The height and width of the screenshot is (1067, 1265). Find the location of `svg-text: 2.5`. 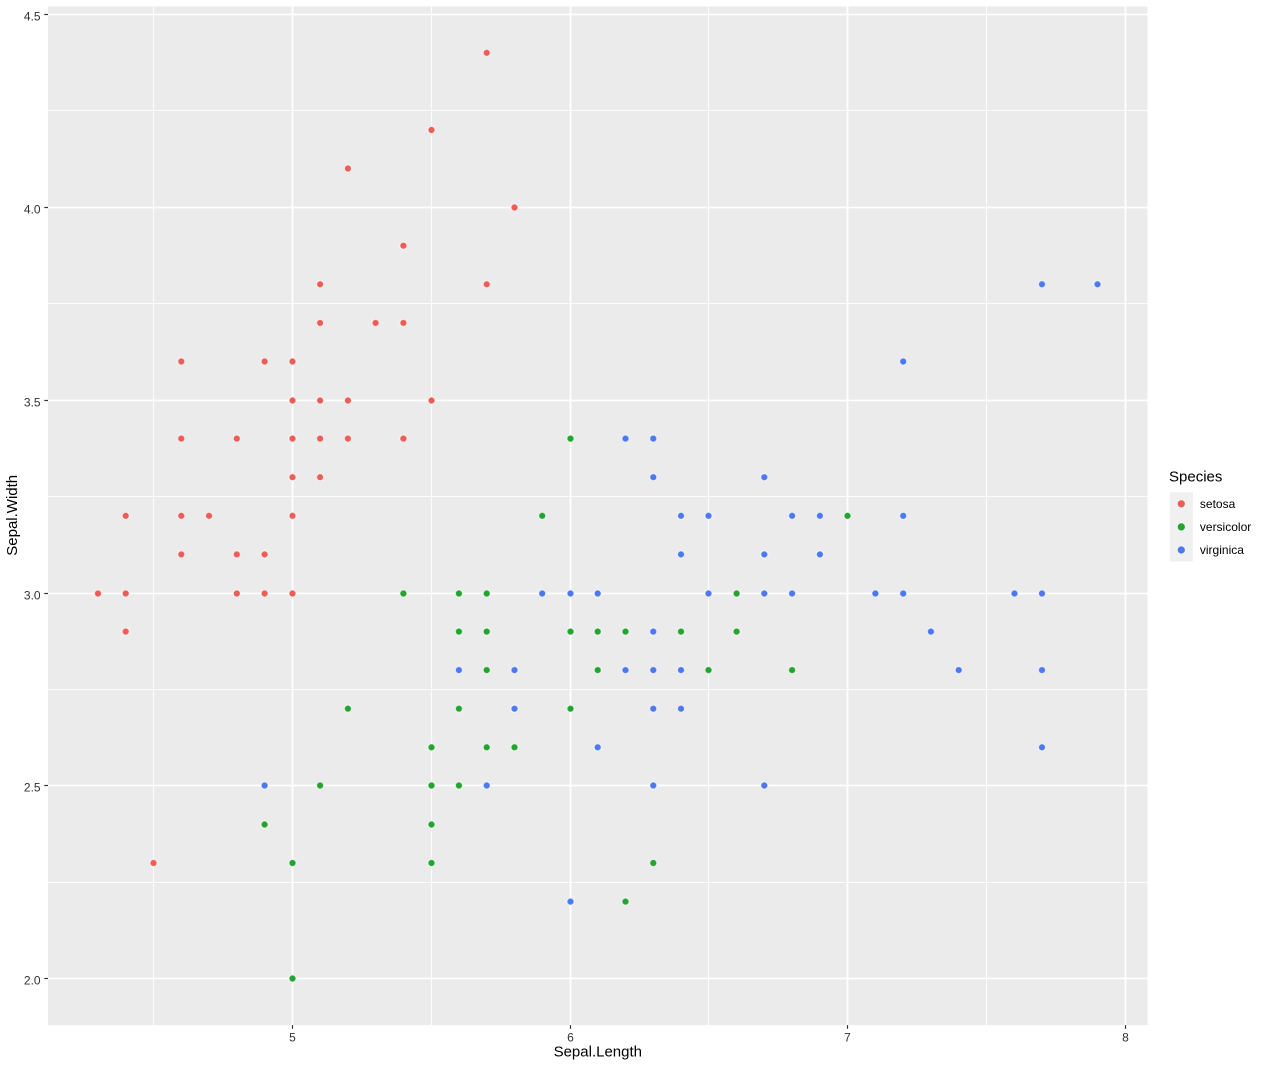

svg-text: 2.5 is located at coordinates (32, 788).